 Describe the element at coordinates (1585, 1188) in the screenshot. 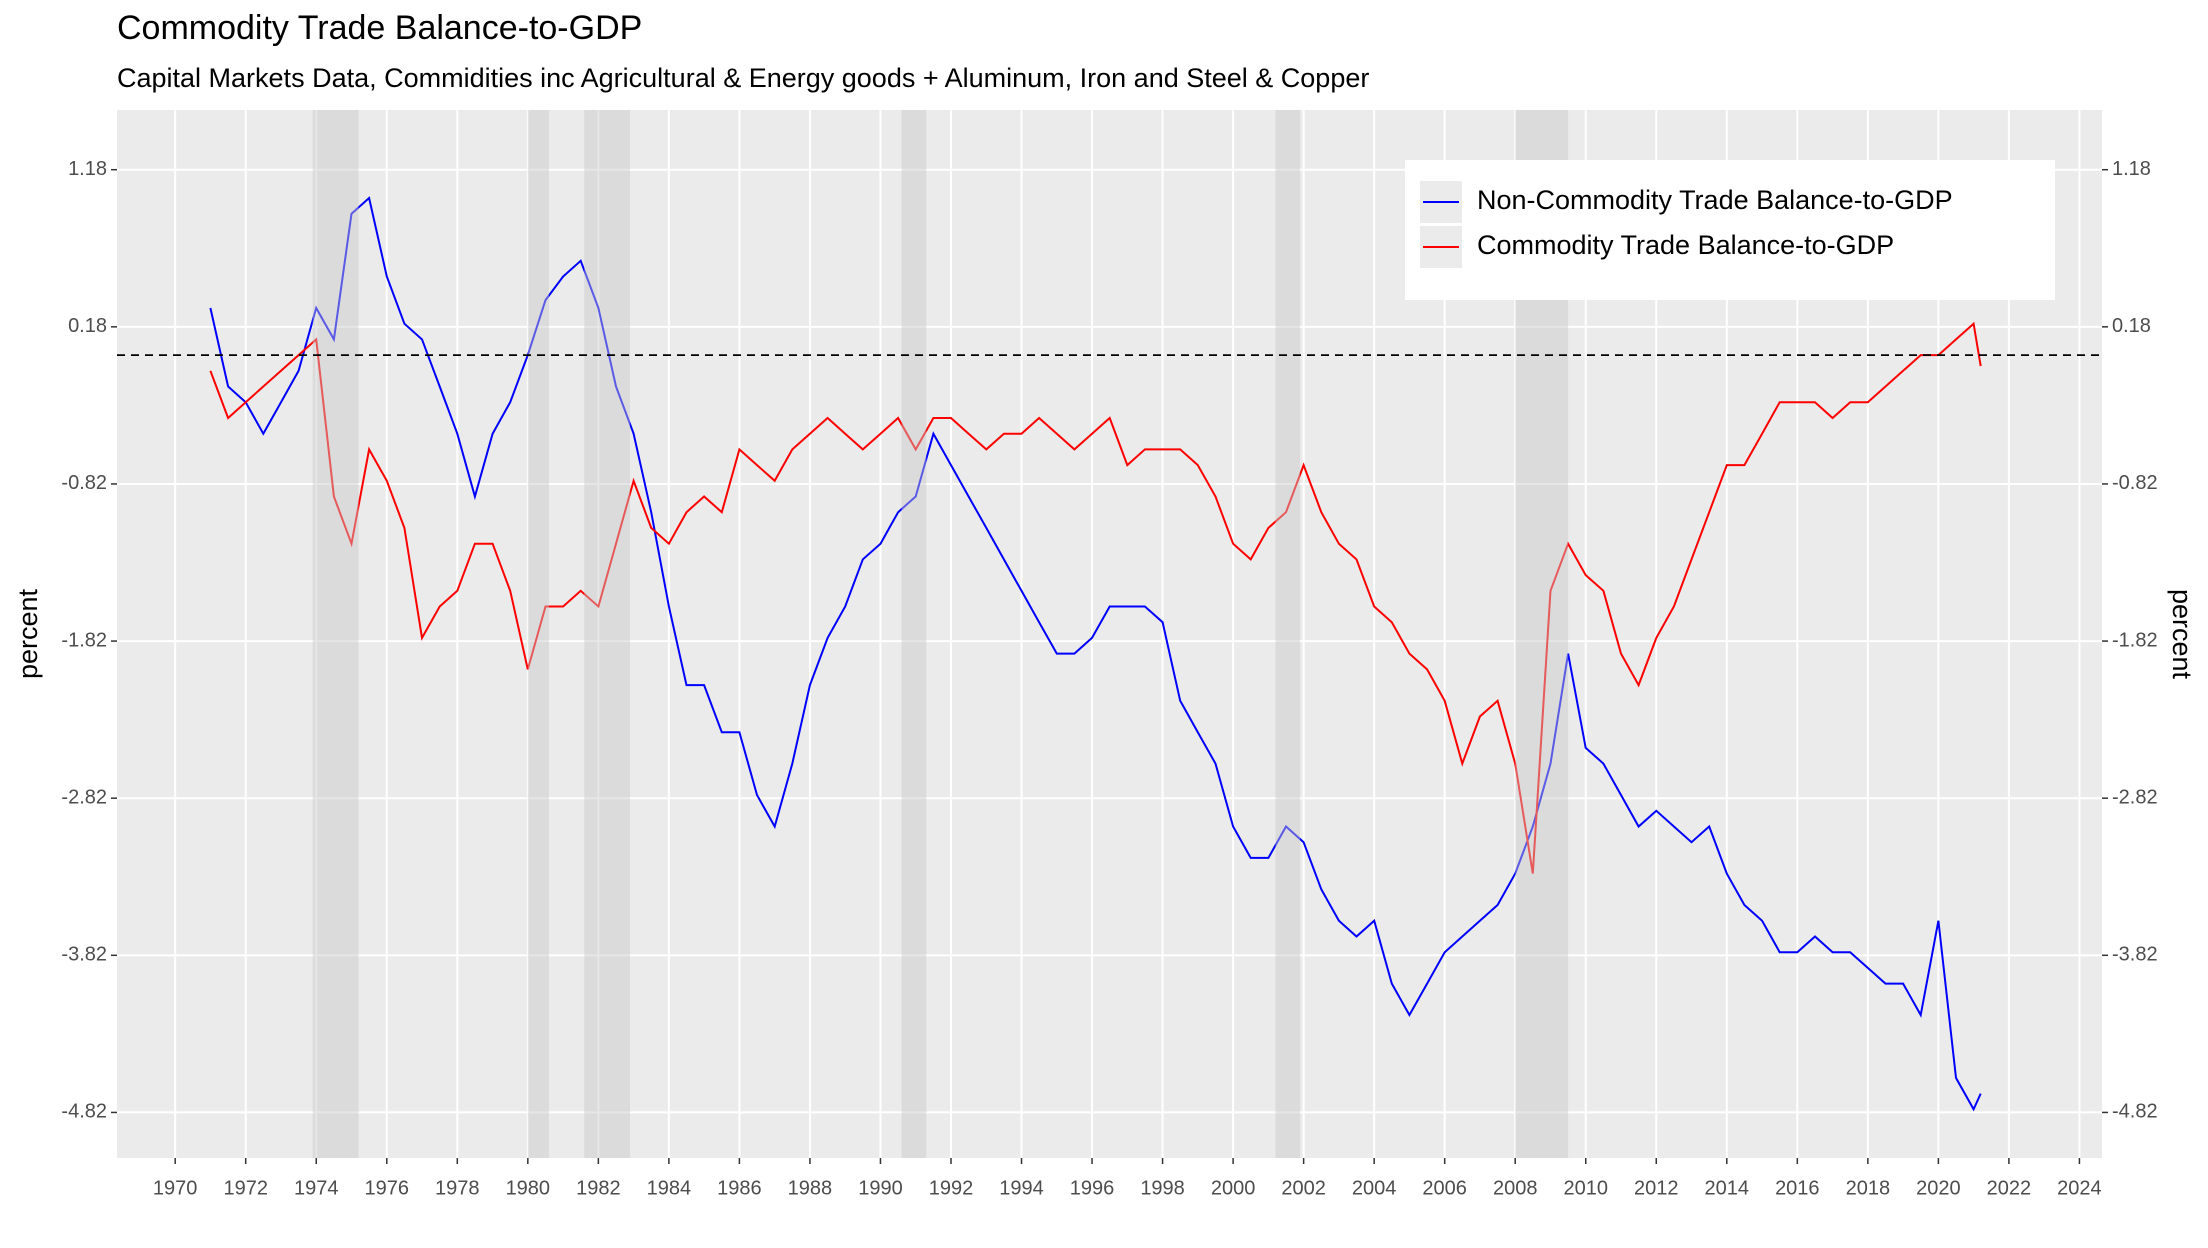

I see `x-tick-label: 2010` at that location.